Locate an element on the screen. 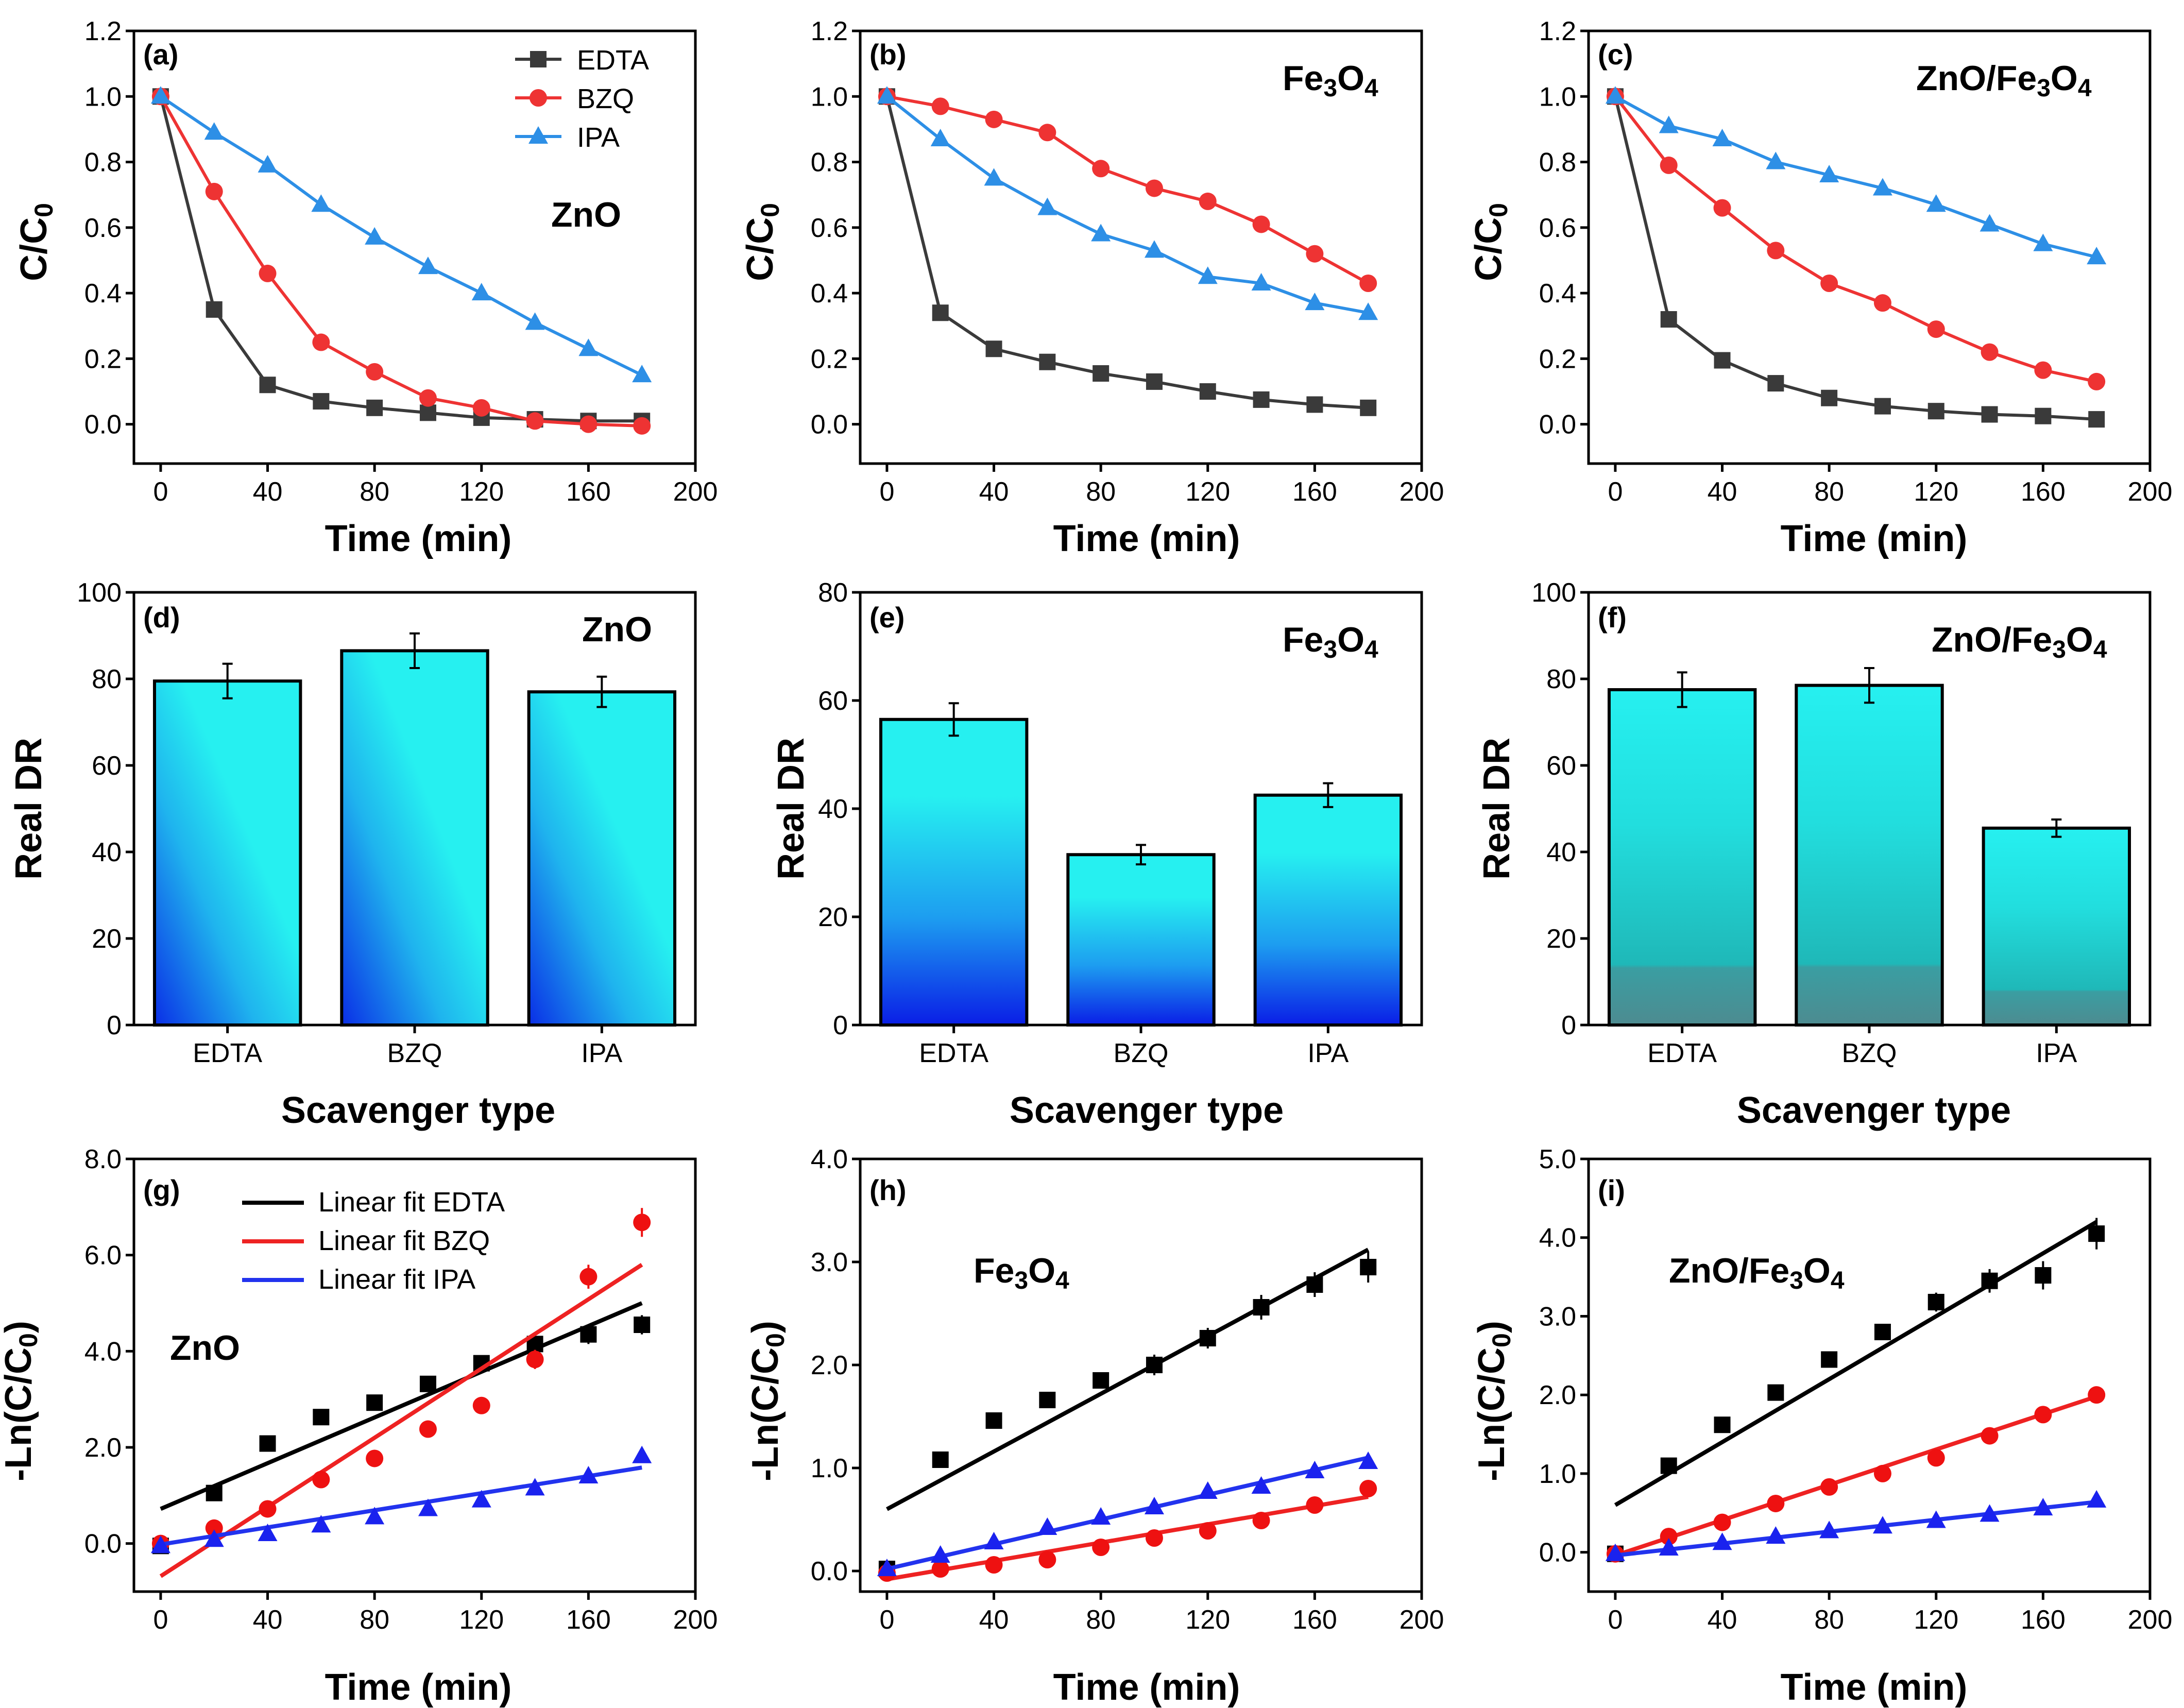 Image resolution: width=2184 pixels, height=1708 pixels. material-label: Fe3O4 is located at coordinates (1330, 80).